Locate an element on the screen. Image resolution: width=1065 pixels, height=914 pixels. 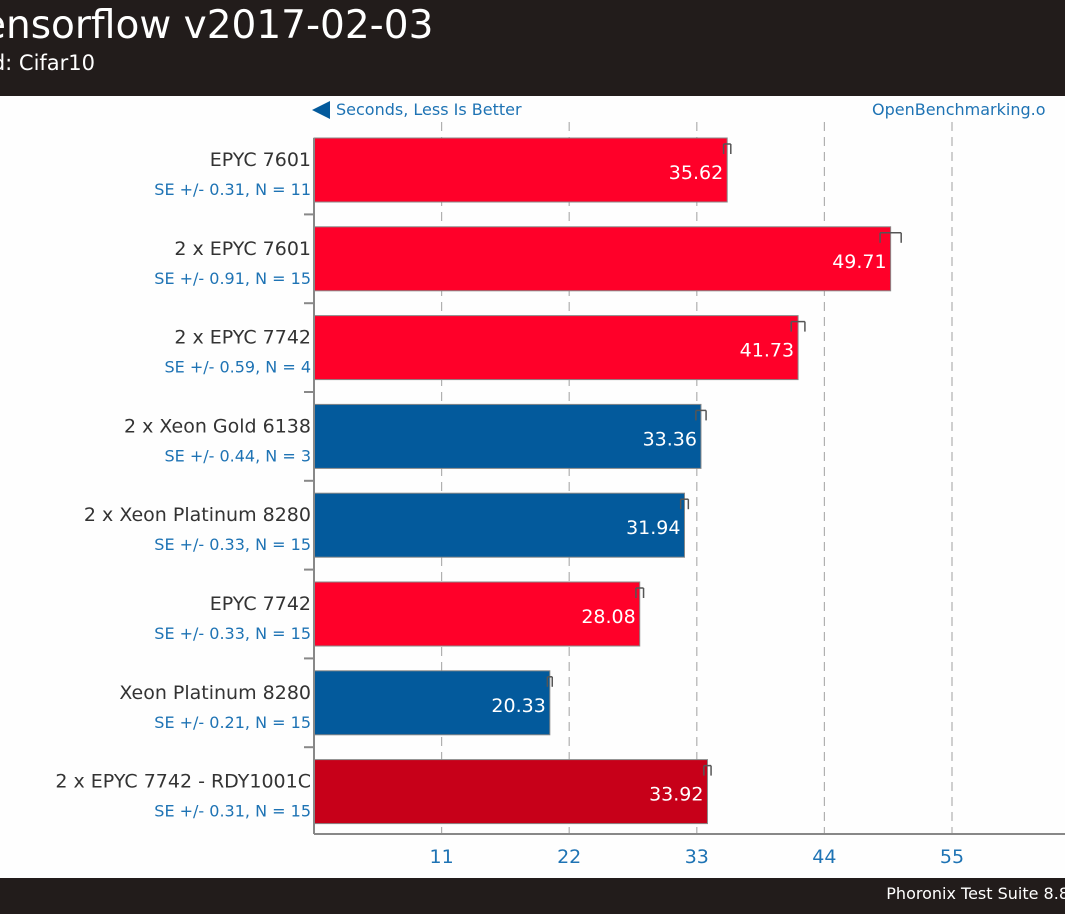
value-label: 49.71 is located at coordinates (859, 262).